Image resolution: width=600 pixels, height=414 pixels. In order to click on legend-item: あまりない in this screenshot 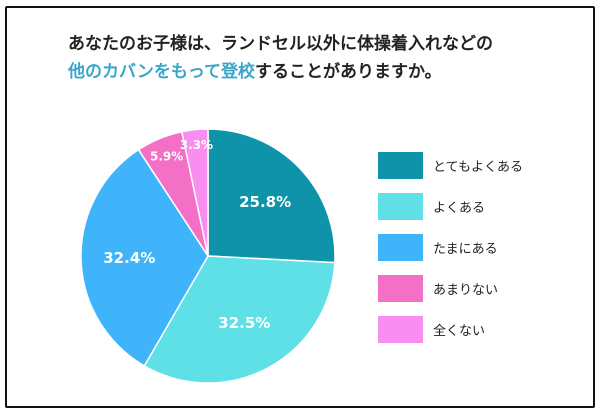, I will do `click(450, 288)`.